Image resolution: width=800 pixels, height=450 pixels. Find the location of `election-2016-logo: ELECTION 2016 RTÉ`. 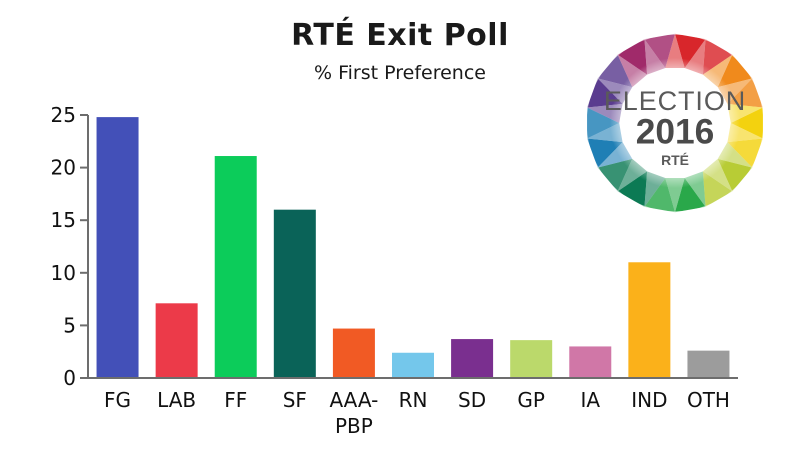

election-2016-logo: ELECTION 2016 RTÉ is located at coordinates (675, 123).